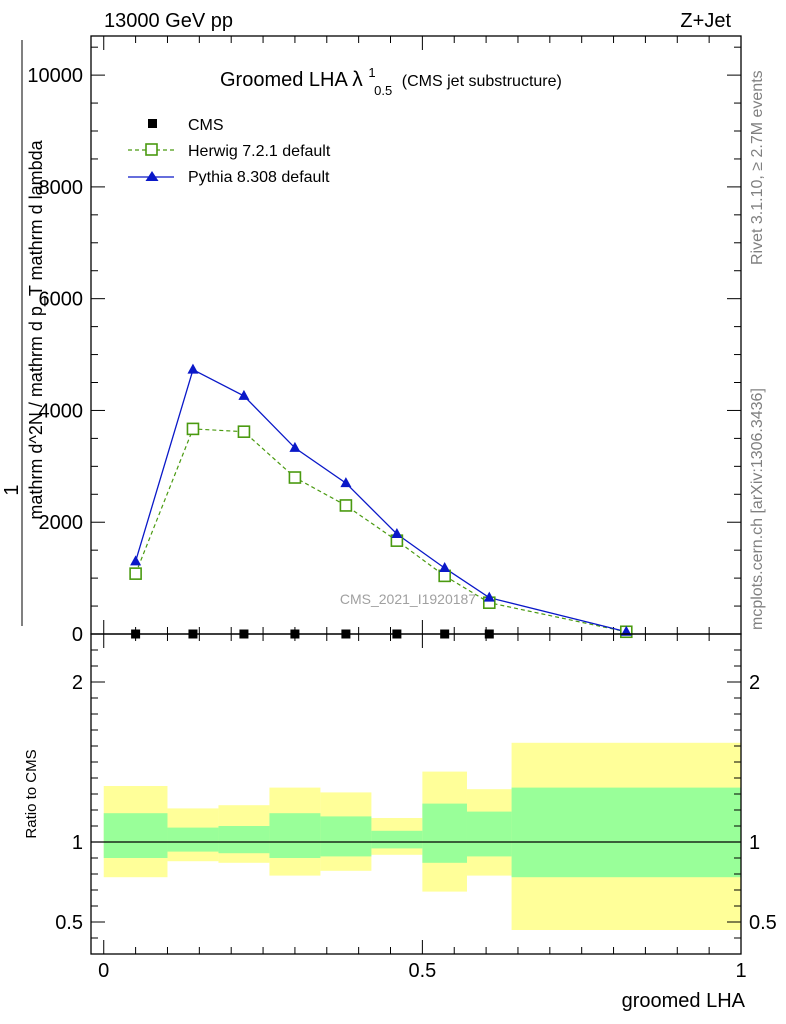 The height and width of the screenshot is (1024, 786). What do you see at coordinates (77, 843) in the screenshot?
I see `ratio-y-tick-label-left: 1` at bounding box center [77, 843].